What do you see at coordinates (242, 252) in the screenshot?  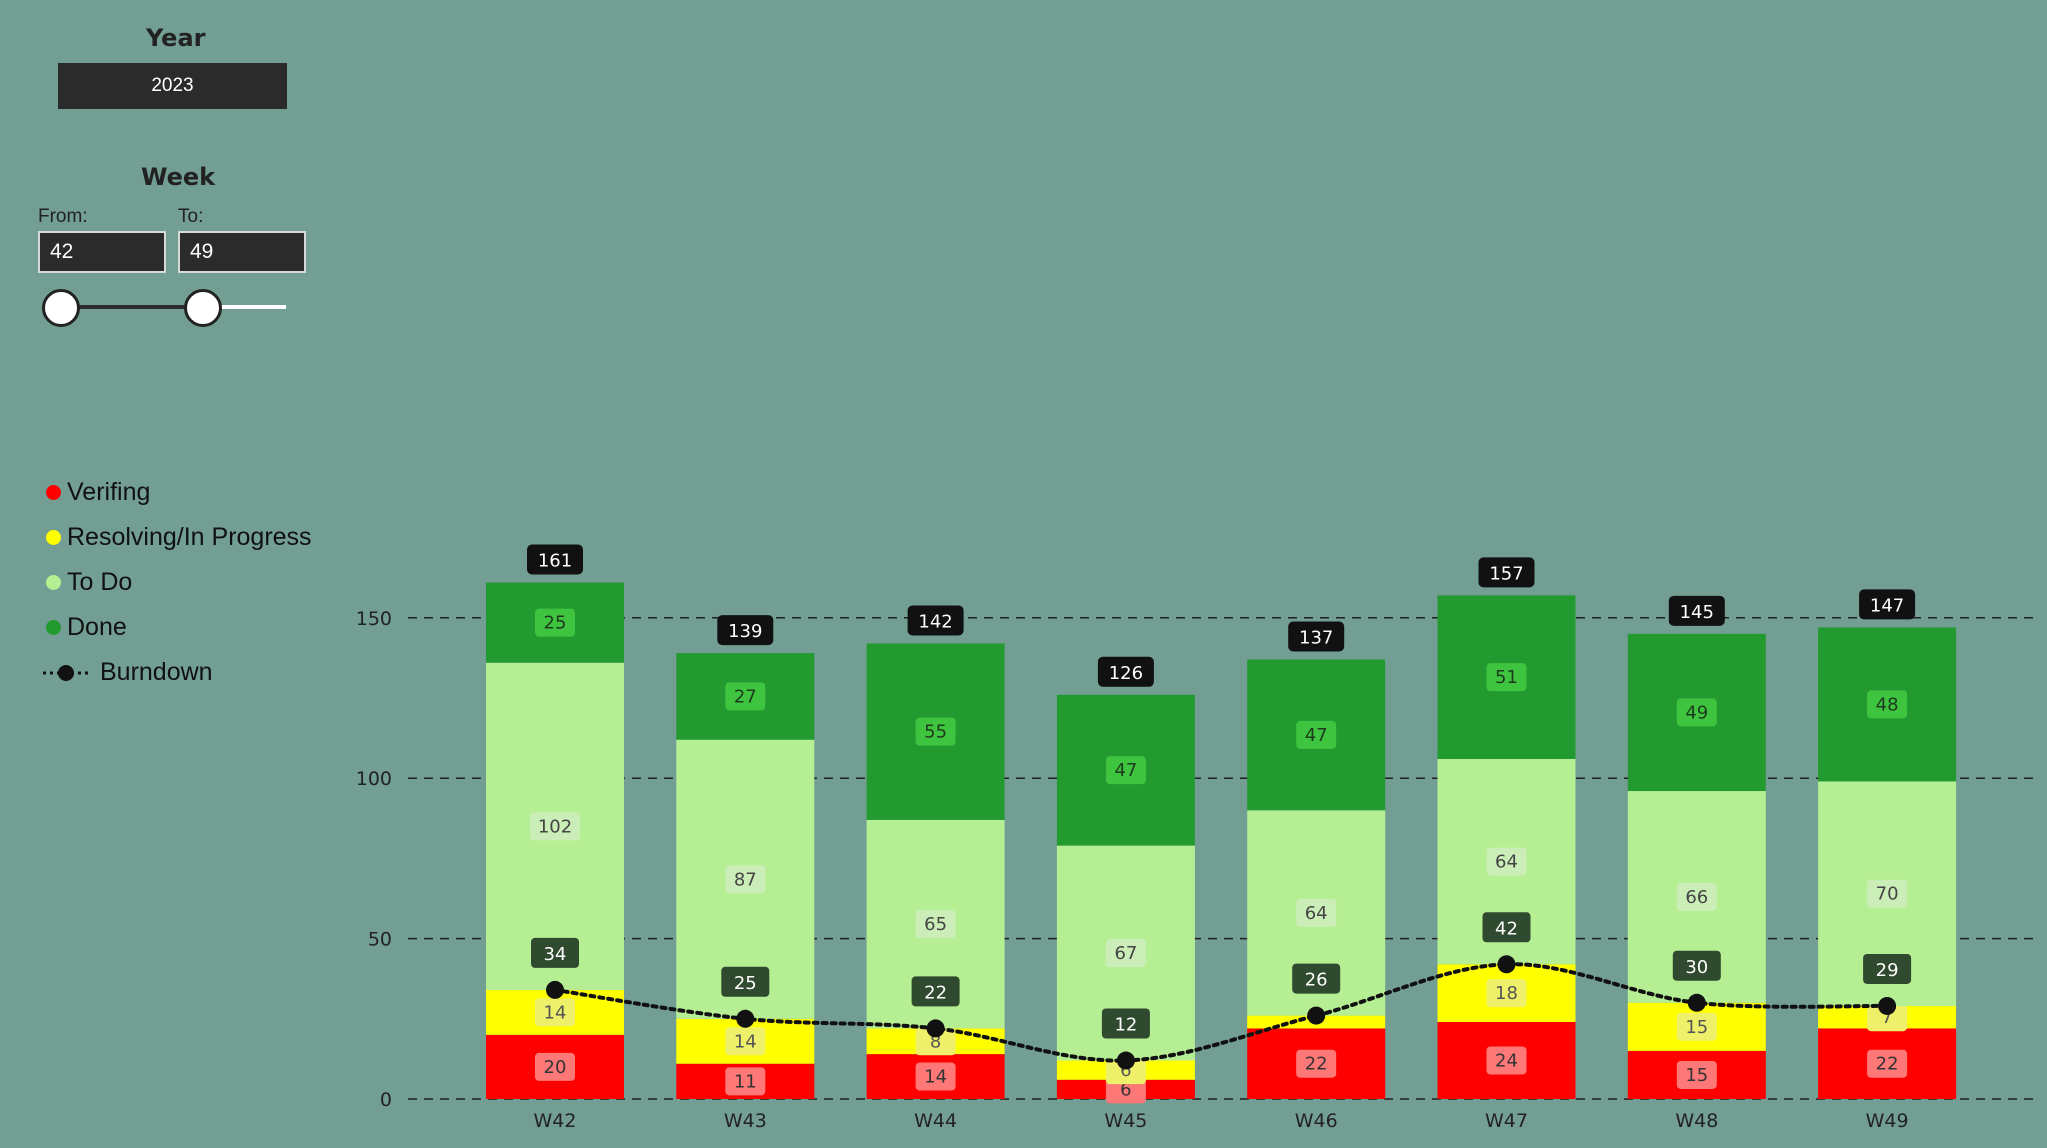 I see `week-to-input: 49` at bounding box center [242, 252].